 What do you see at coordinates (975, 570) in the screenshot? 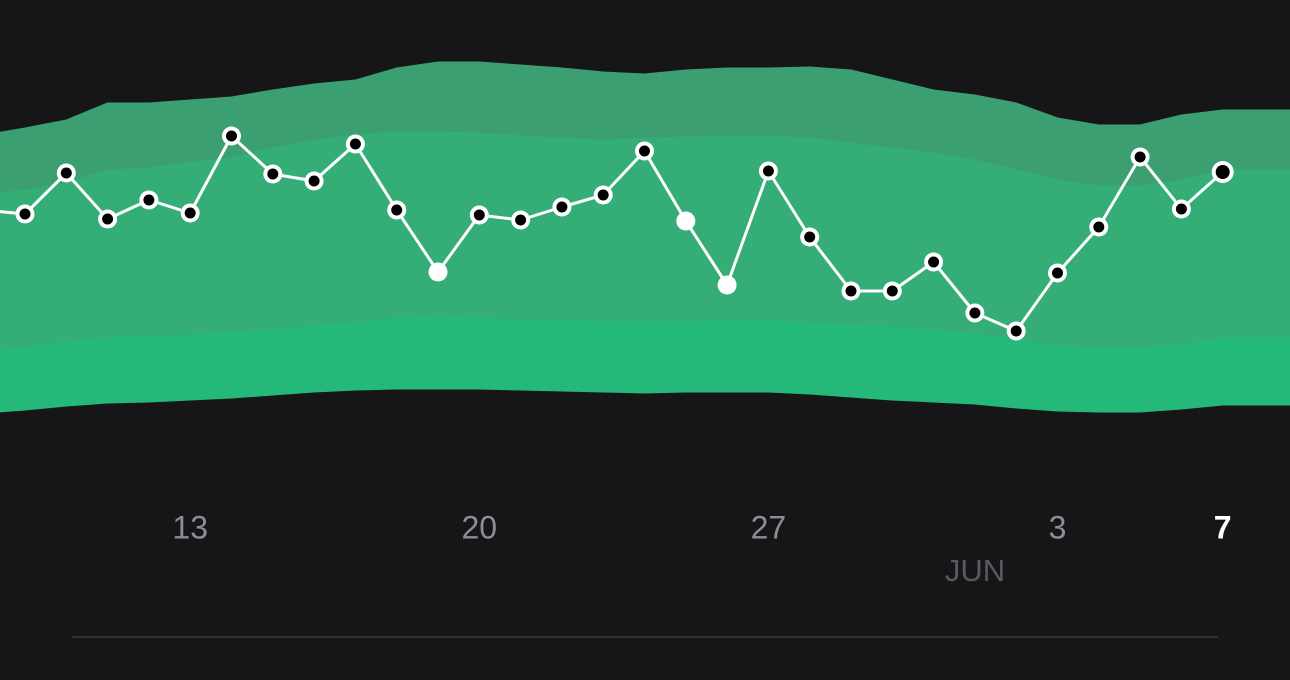
I see `month-label: JUN` at bounding box center [975, 570].